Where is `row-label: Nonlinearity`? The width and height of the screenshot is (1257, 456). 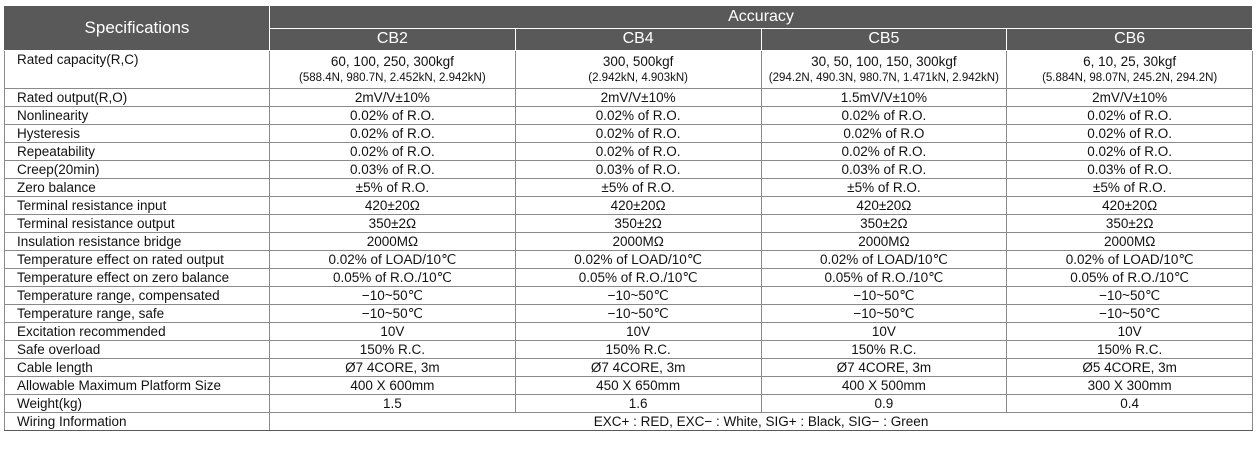 row-label: Nonlinearity is located at coordinates (137, 115).